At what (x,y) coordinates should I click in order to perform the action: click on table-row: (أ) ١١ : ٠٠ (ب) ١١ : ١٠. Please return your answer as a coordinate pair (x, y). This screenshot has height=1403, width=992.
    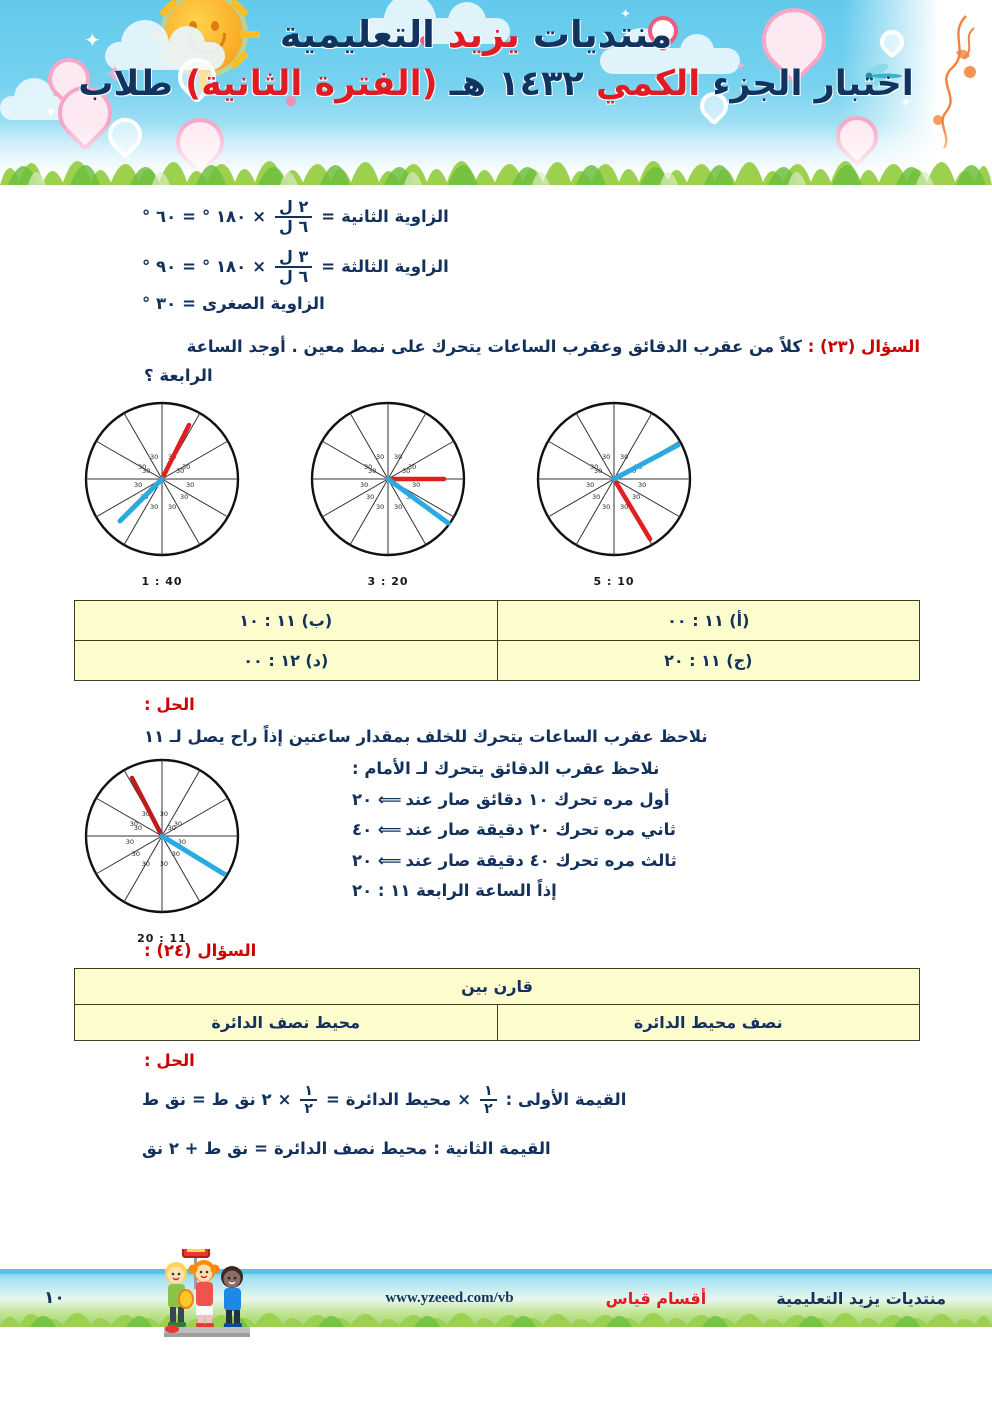
    Looking at the image, I should click on (497, 620).